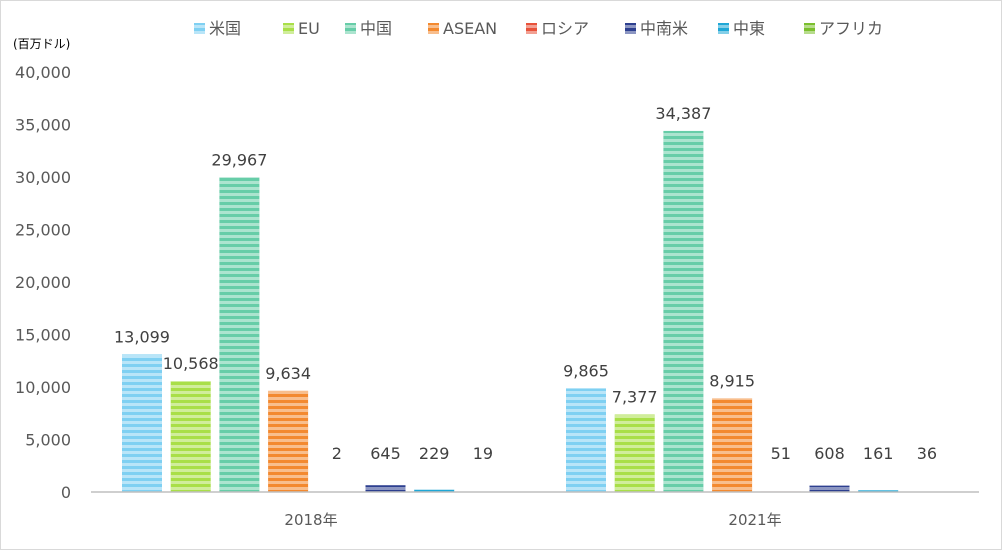  What do you see at coordinates (43, 72) in the screenshot?
I see `y-tick-label: 40,000` at bounding box center [43, 72].